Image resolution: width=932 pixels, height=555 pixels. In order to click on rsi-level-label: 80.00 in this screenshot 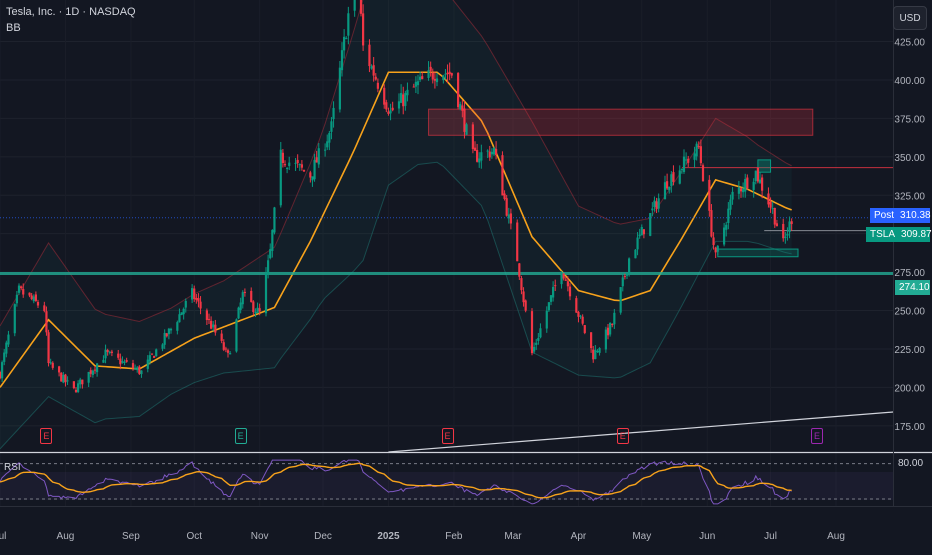, I will do `click(911, 463)`.